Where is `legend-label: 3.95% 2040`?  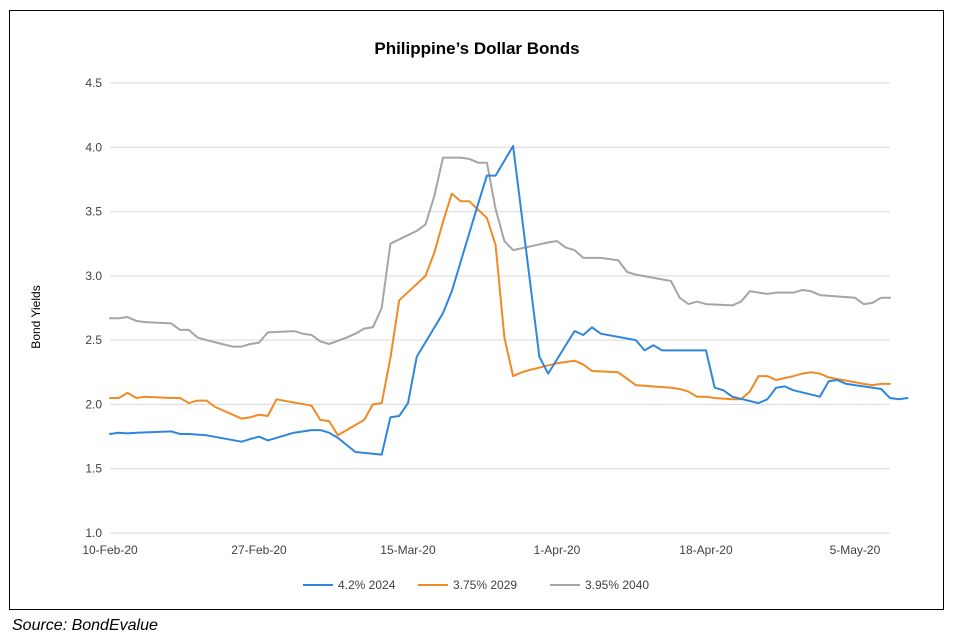 legend-label: 3.95% 2040 is located at coordinates (617, 585).